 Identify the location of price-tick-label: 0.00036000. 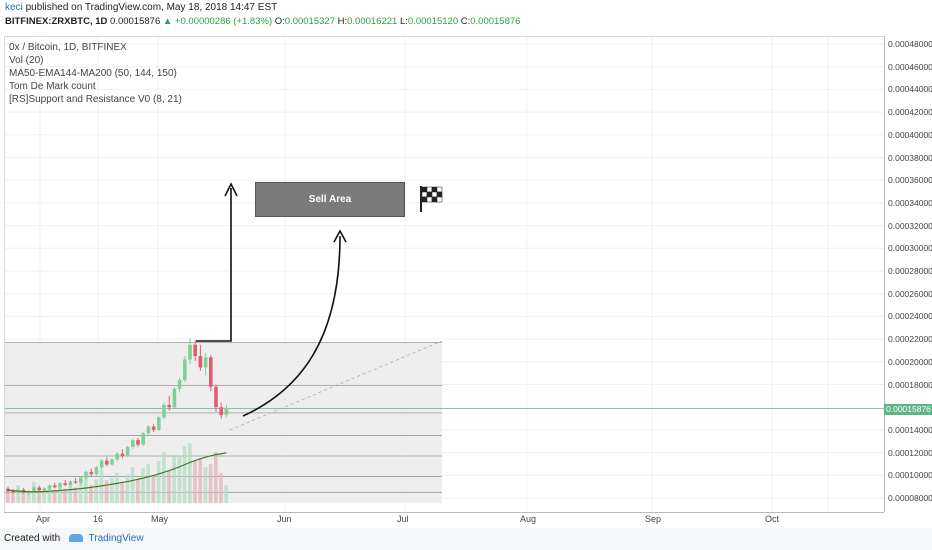
(910, 180).